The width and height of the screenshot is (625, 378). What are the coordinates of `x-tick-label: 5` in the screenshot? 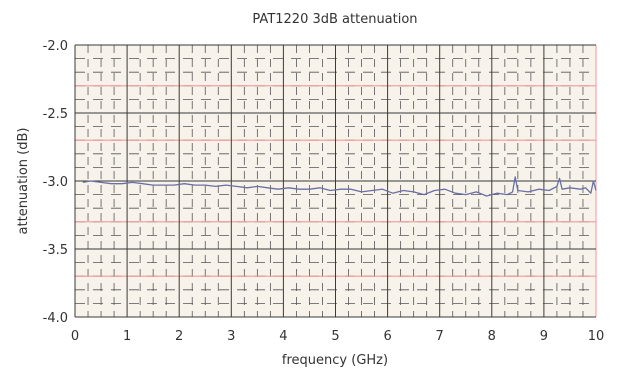 It's located at (335, 336).